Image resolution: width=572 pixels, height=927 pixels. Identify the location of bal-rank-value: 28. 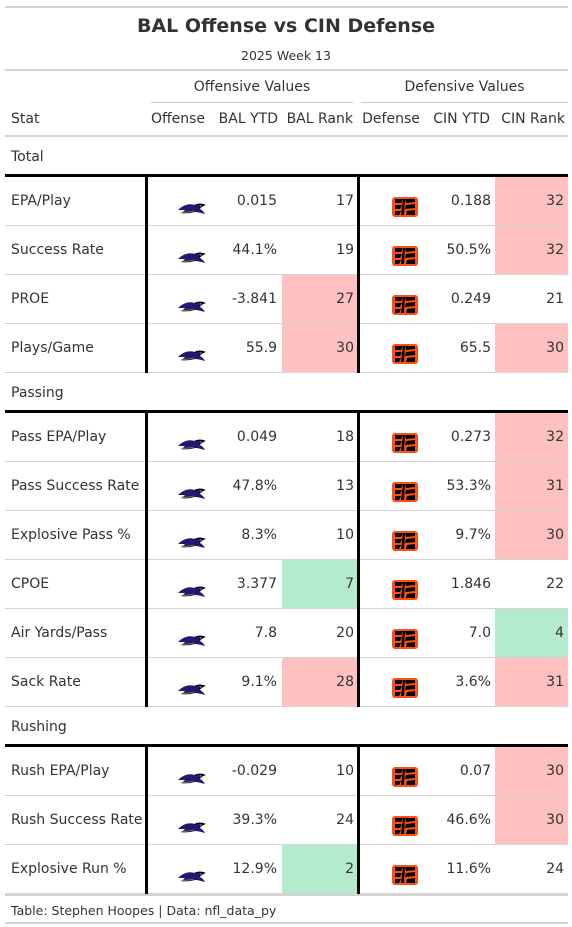
(320, 682).